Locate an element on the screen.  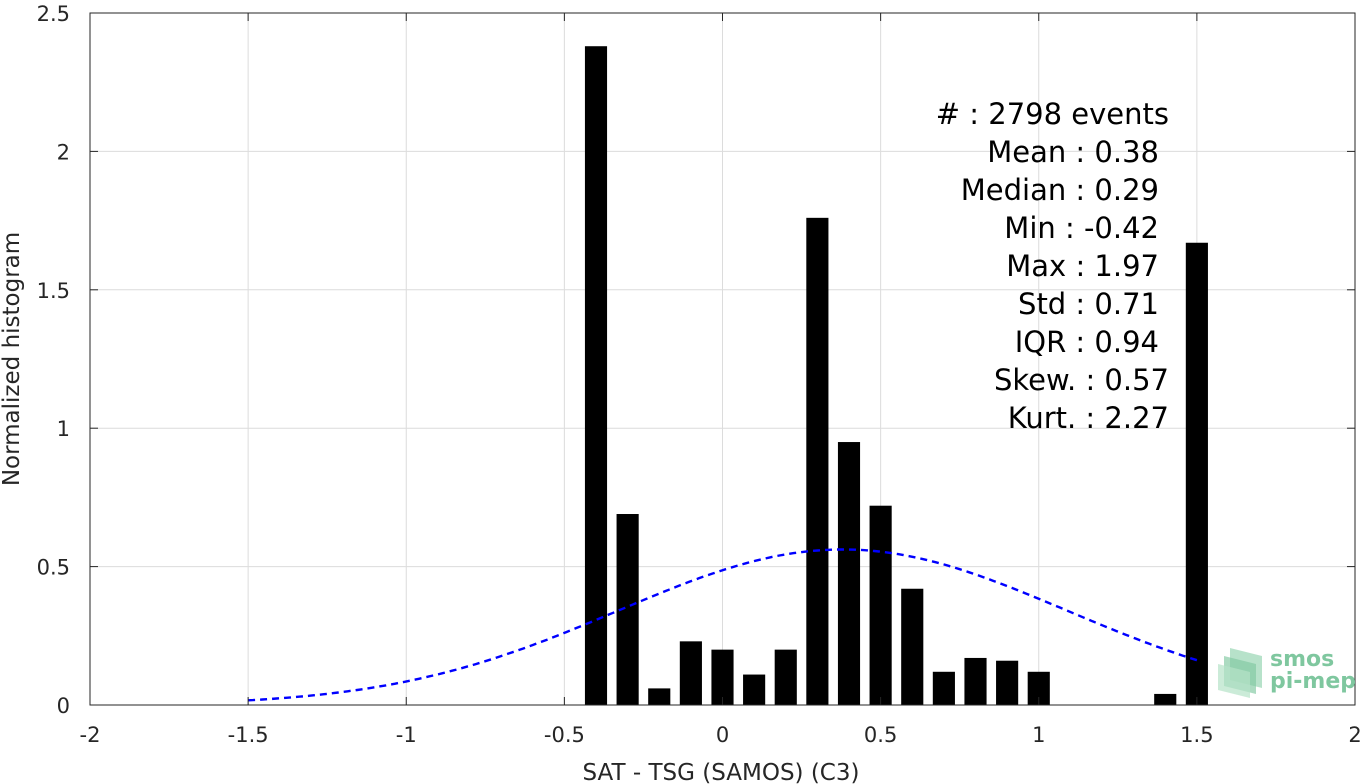
x-tick-label: 1.5 is located at coordinates (1196, 735).